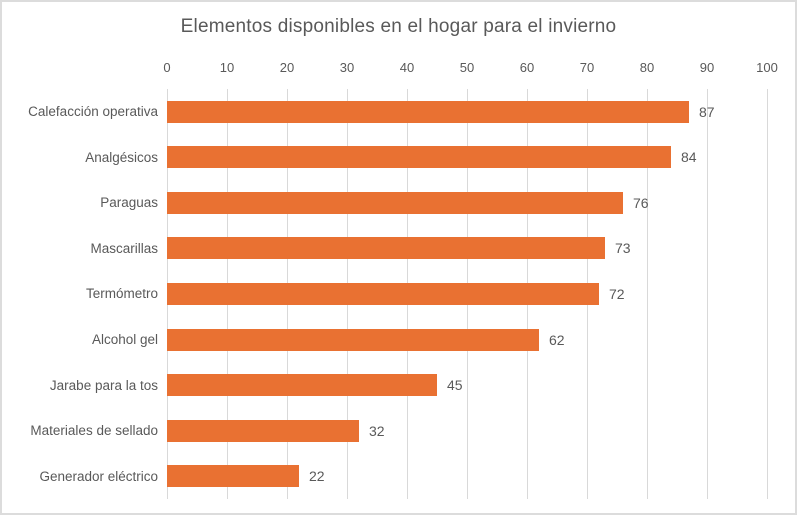 Image resolution: width=800 pixels, height=518 pixels. I want to click on category-label: Analgésicos, so click(121, 157).